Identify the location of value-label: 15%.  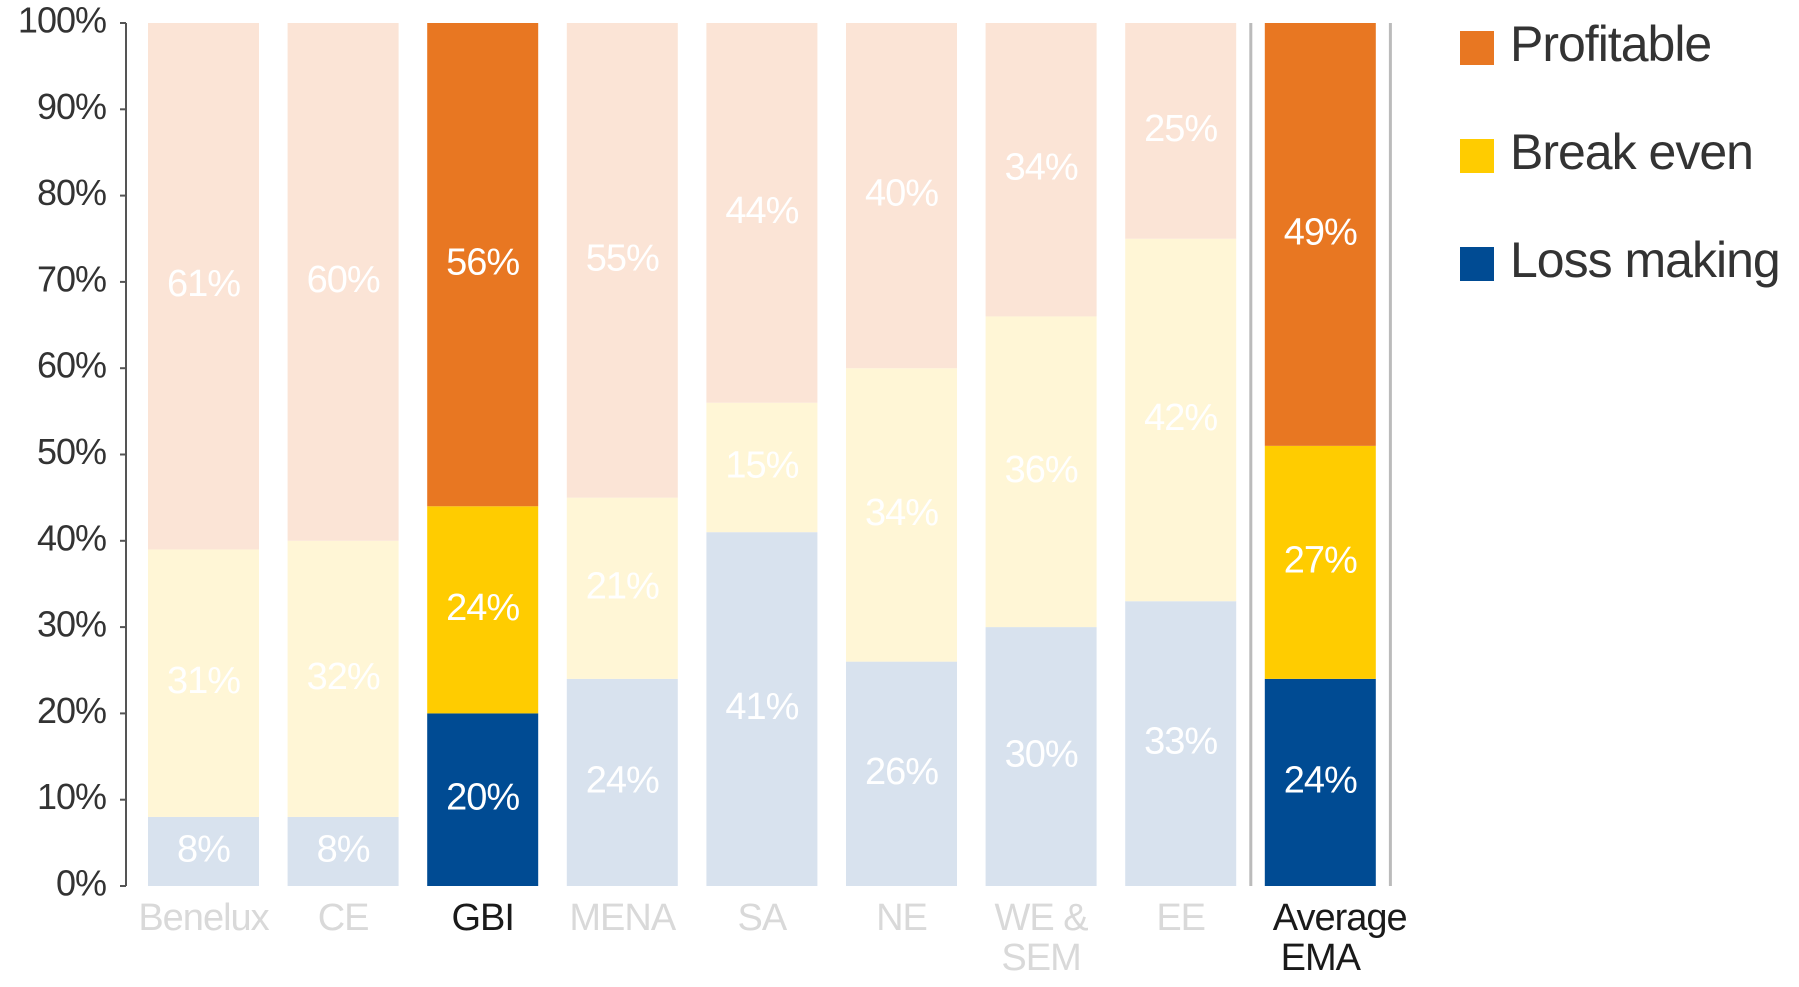
(761, 465).